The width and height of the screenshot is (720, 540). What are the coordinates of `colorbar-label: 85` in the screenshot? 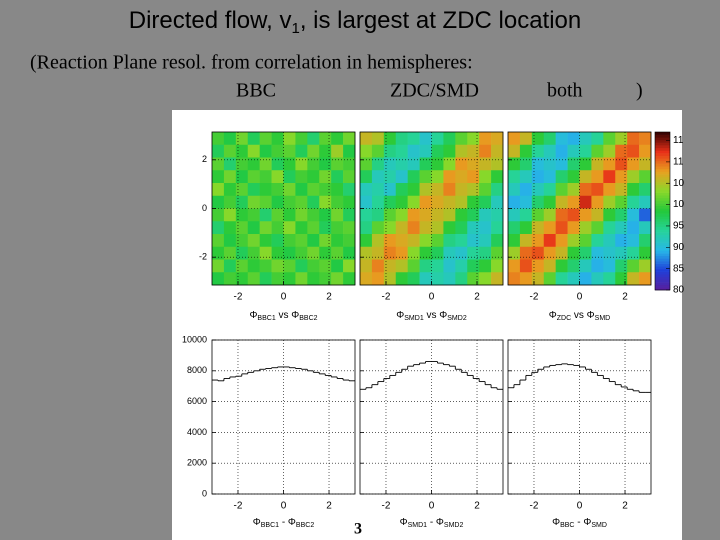 It's located at (679, 268).